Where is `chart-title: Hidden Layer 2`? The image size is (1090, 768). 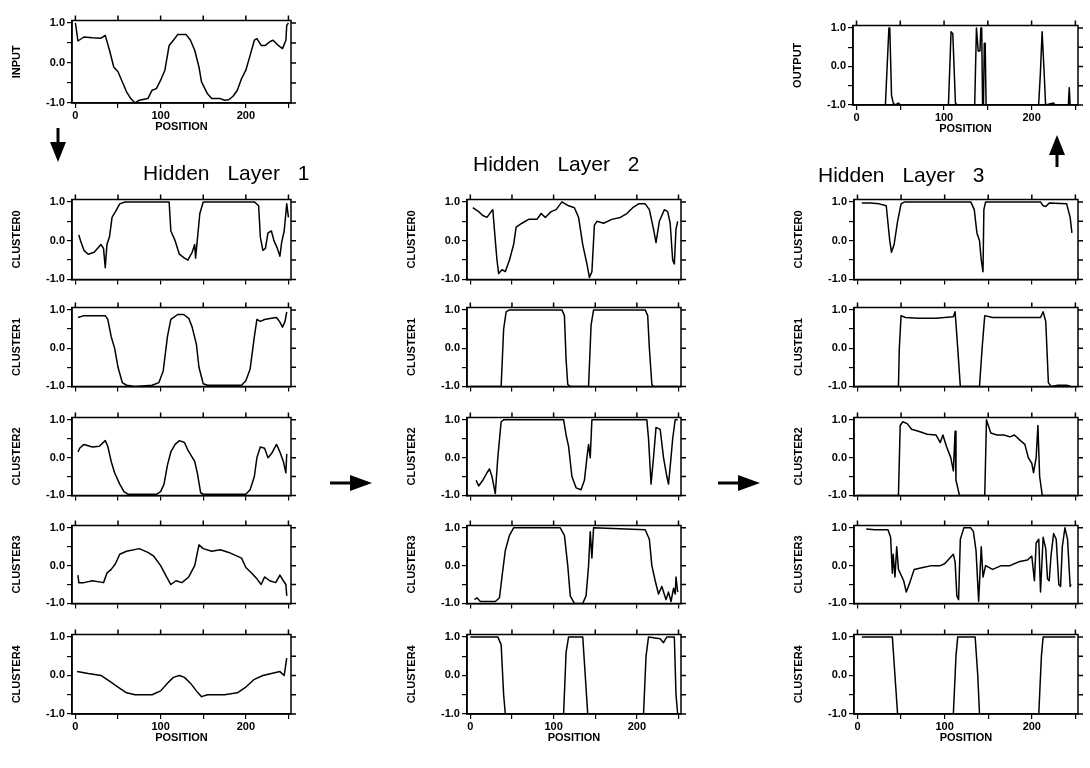
chart-title: Hidden Layer 2 is located at coordinates (556, 164).